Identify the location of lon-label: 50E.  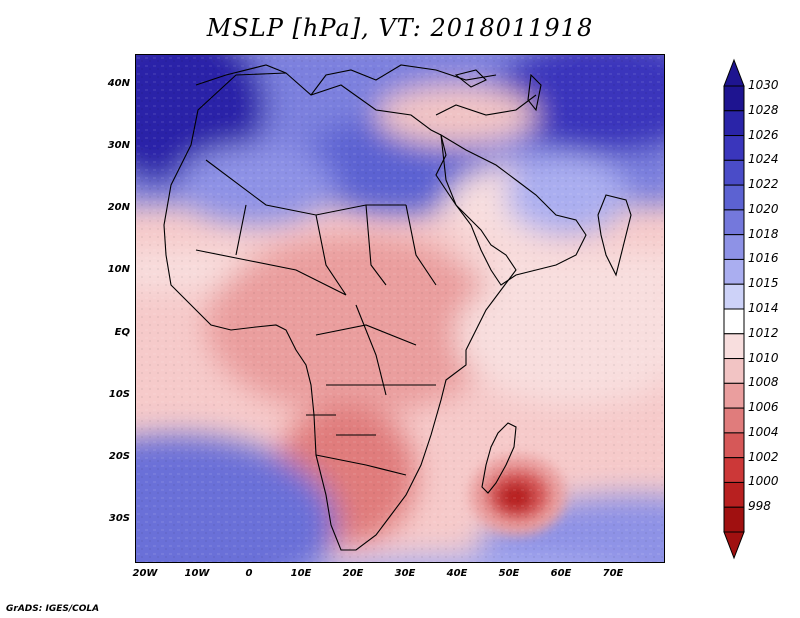
(509, 573).